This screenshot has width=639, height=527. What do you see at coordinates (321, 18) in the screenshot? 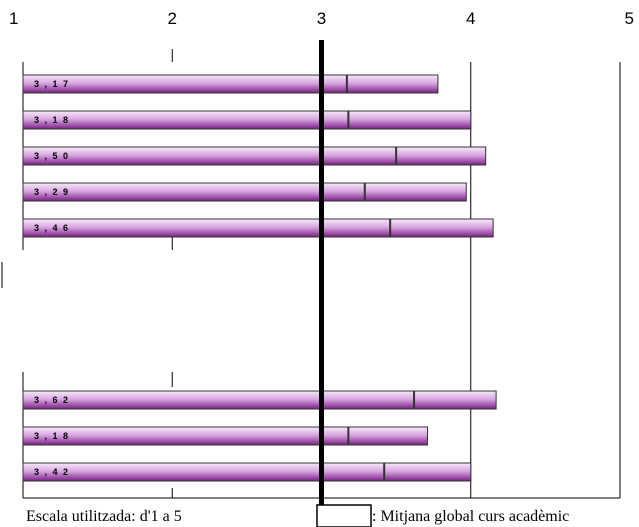
I see `tick-label-3: 3` at bounding box center [321, 18].